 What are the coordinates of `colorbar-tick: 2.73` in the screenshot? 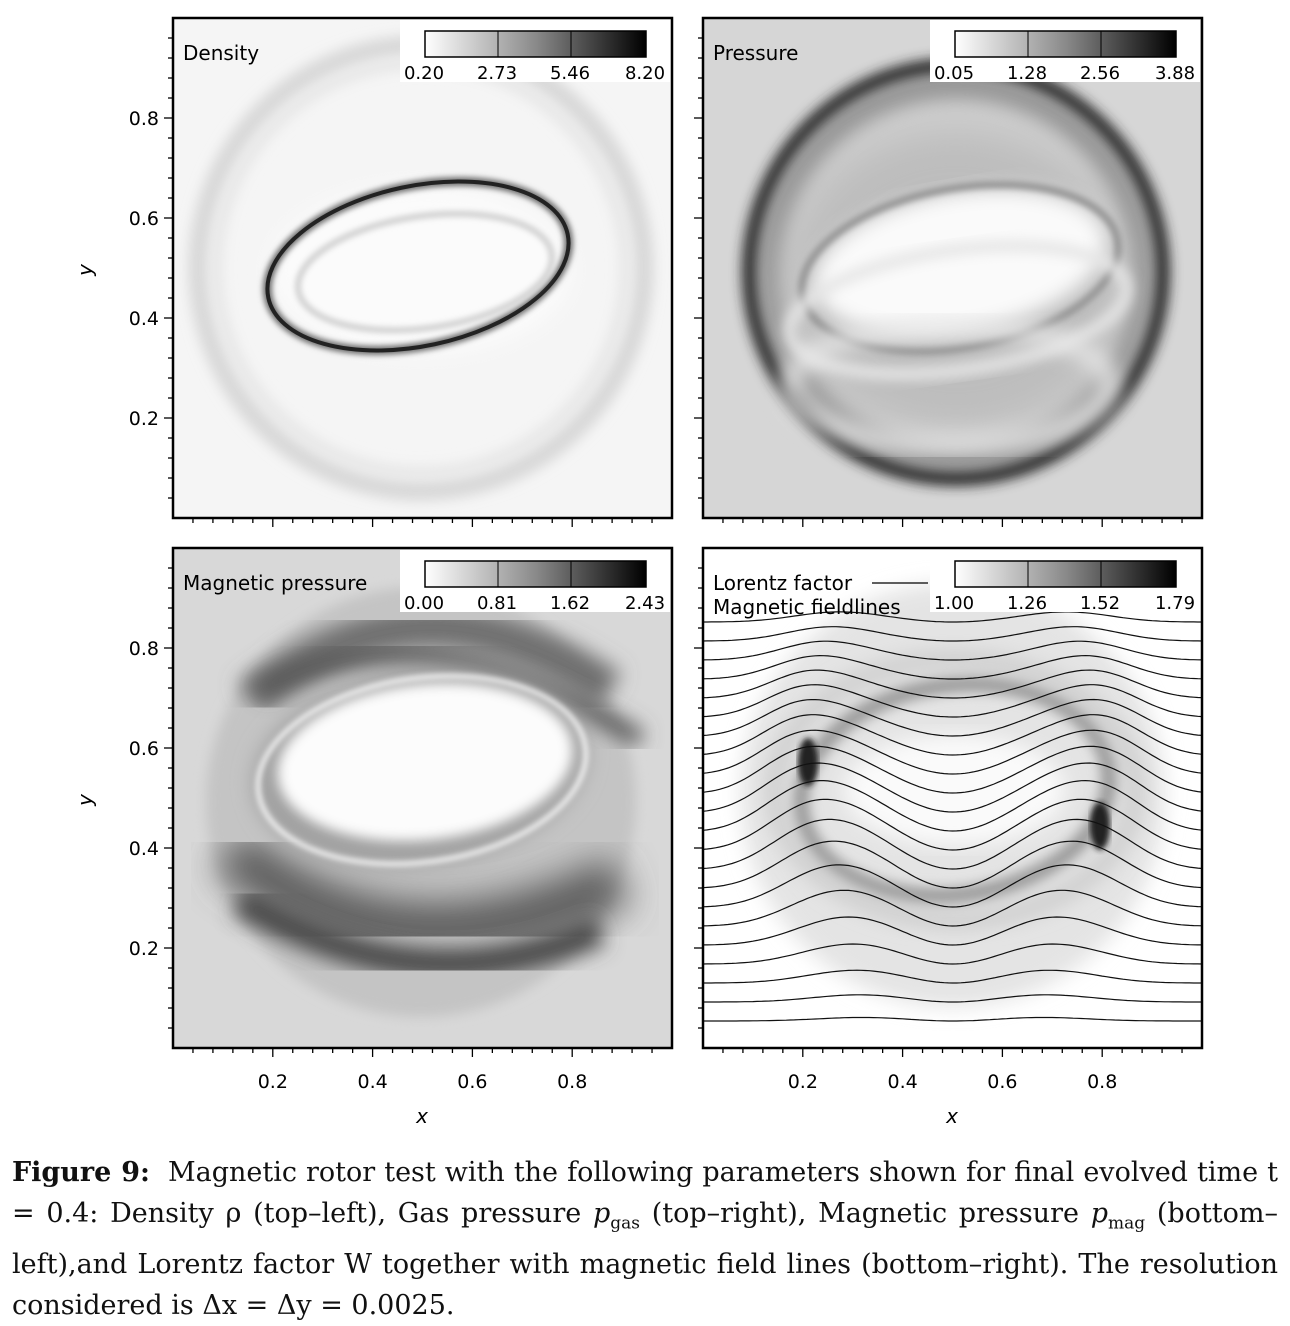 It's located at (497, 73).